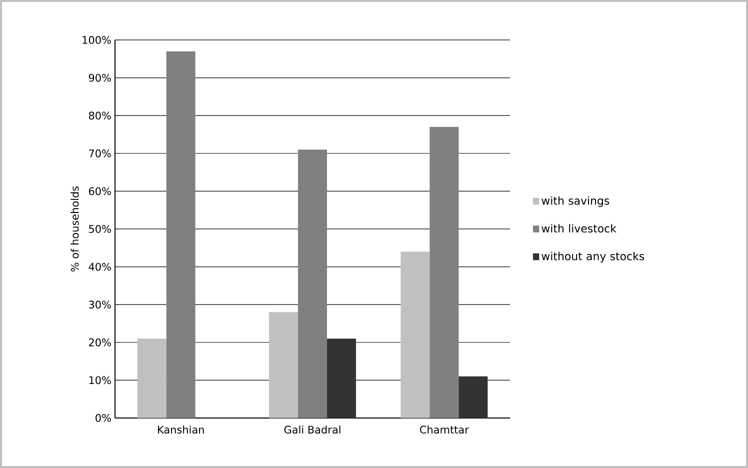 This screenshot has width=748, height=468. Describe the element at coordinates (593, 257) in the screenshot. I see `legend-label: without any stocks` at that location.